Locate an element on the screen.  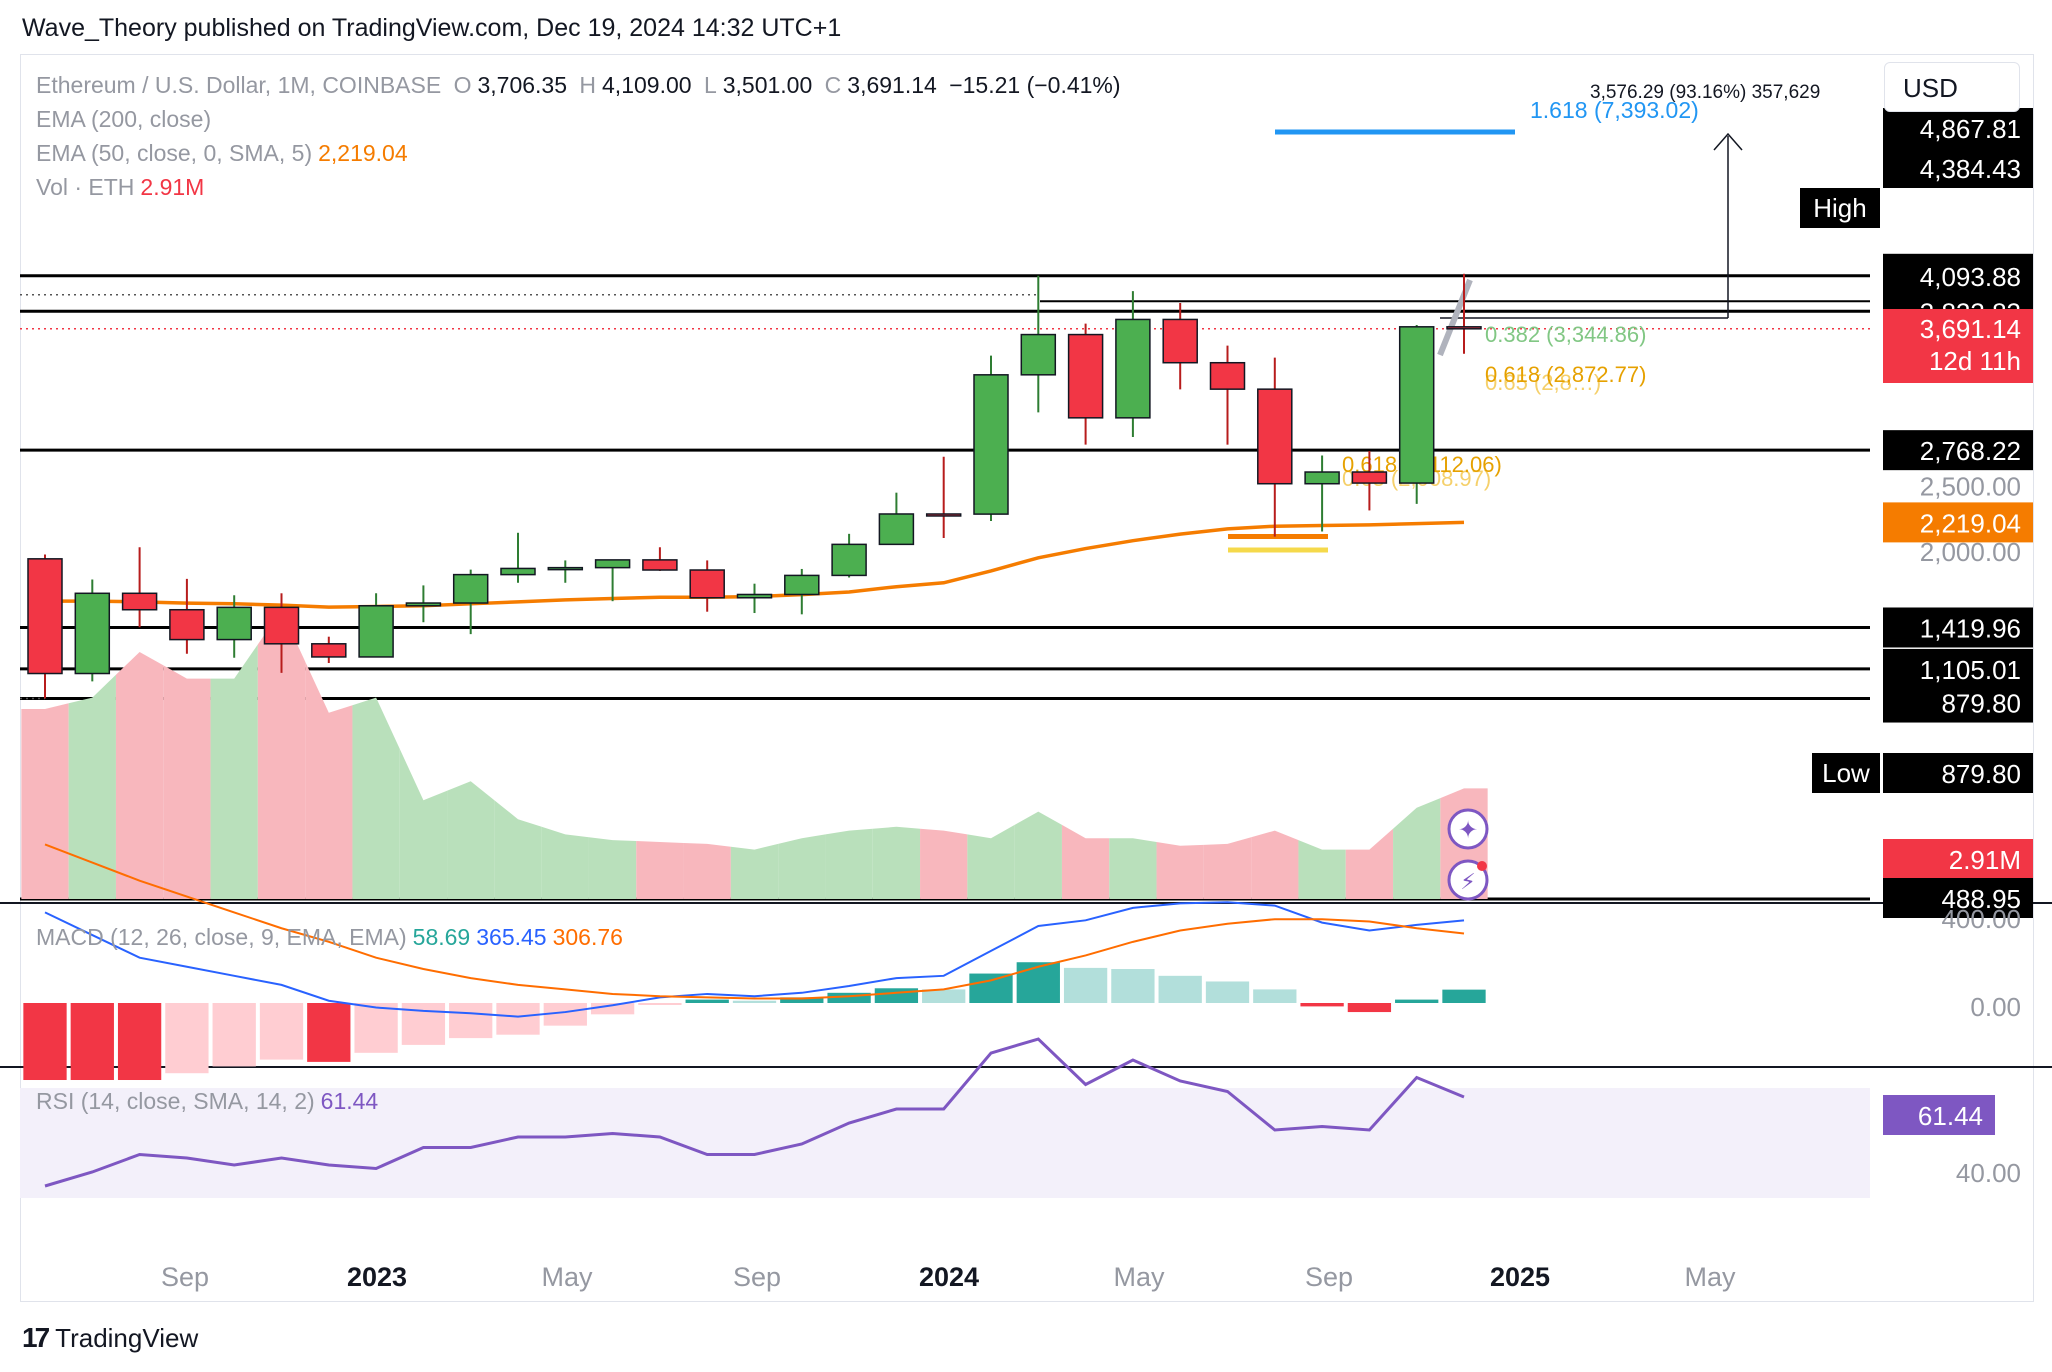
fib-382-label: 0.382 (3,344.86) is located at coordinates (1565, 334).